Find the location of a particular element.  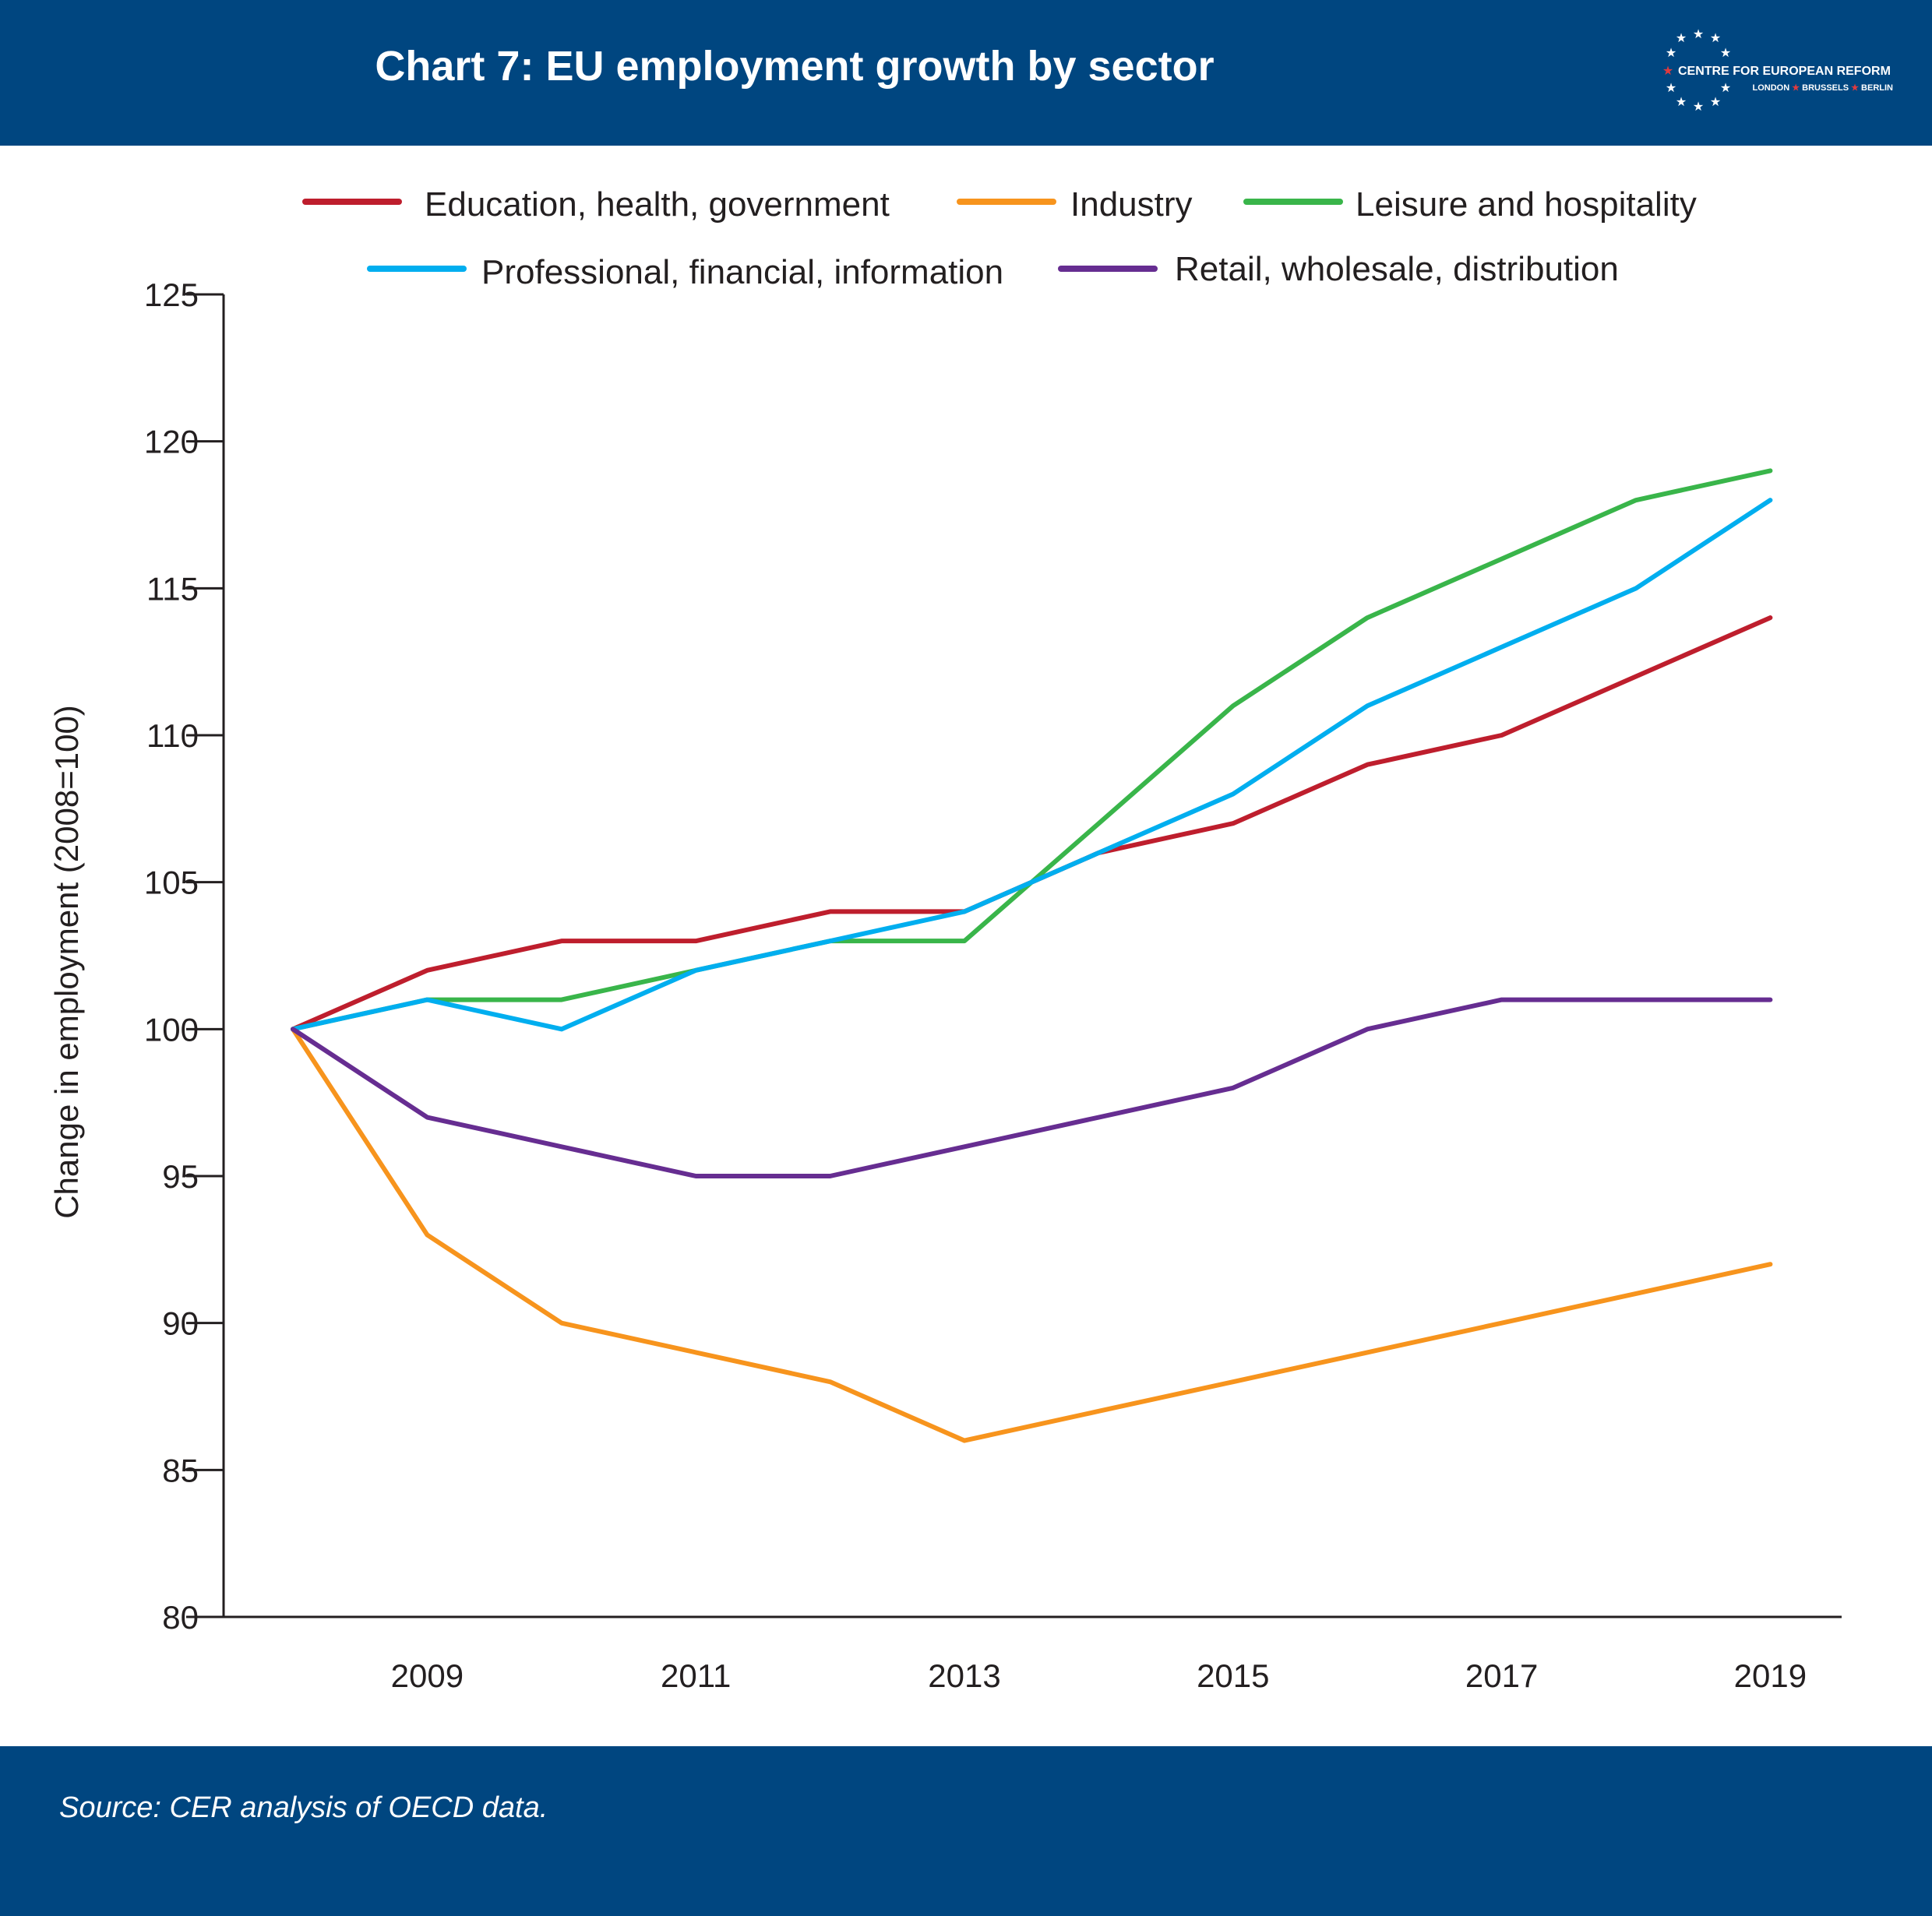

legend-label-3: Leisure and hospitality is located at coordinates (1526, 204).